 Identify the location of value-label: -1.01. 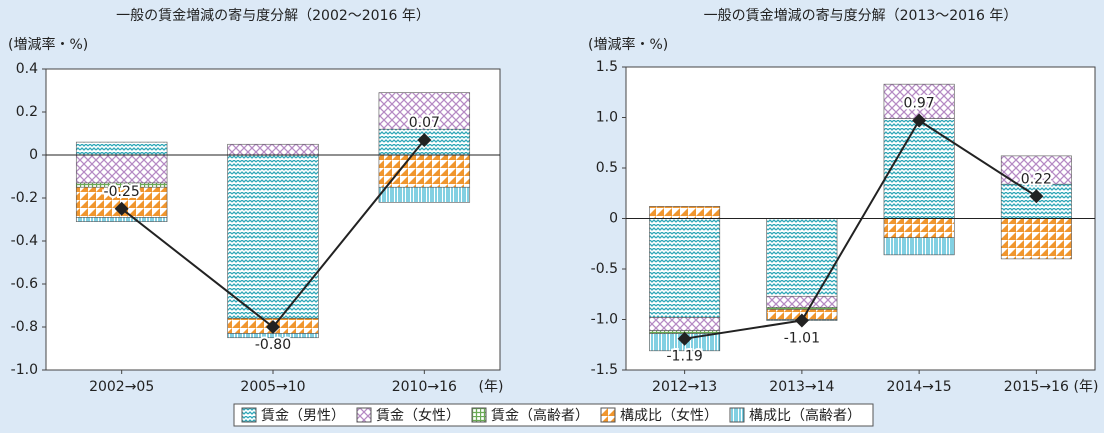
(802, 339).